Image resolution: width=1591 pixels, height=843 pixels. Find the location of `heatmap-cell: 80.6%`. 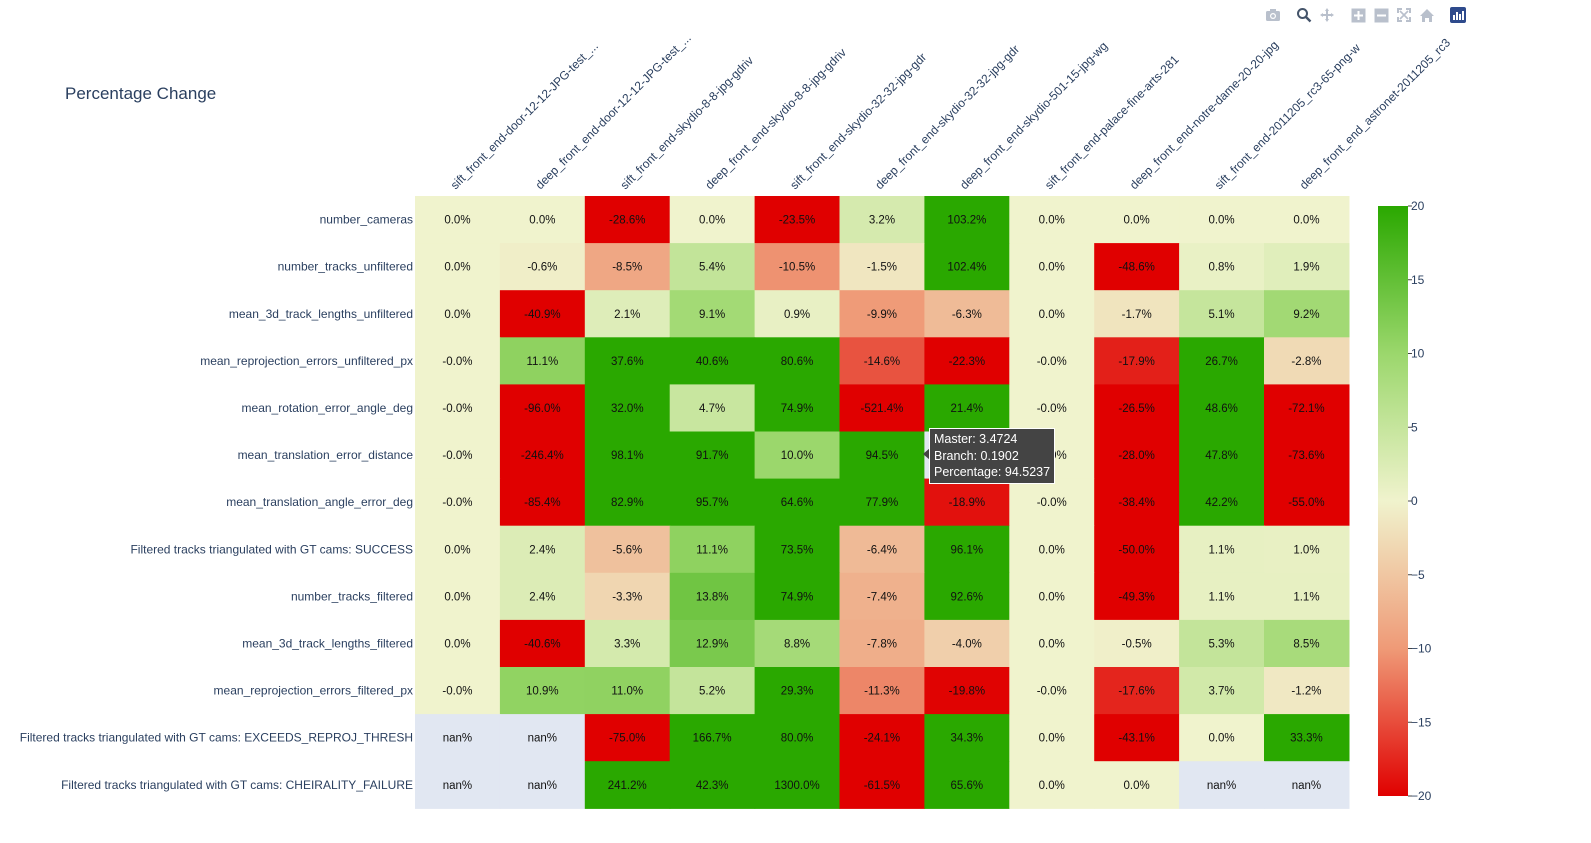

heatmap-cell: 80.6% is located at coordinates (797, 361).